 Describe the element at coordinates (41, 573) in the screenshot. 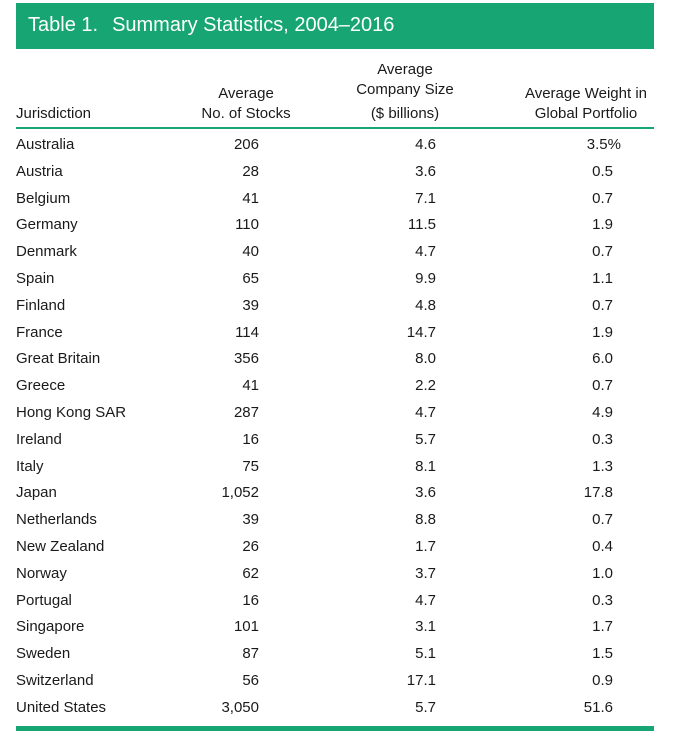

I see `jurisdiction-cell: Norway` at that location.